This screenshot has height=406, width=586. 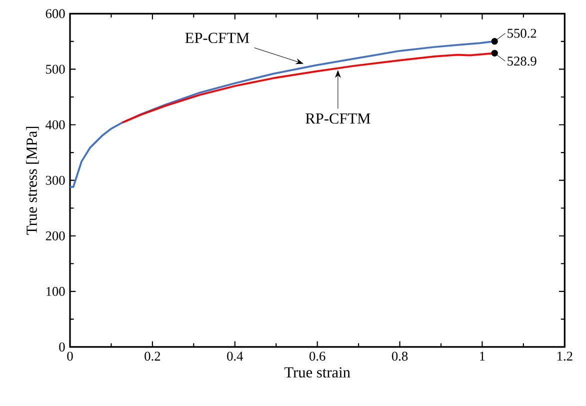 What do you see at coordinates (317, 372) in the screenshot?
I see `x-axis-title: True strain` at bounding box center [317, 372].